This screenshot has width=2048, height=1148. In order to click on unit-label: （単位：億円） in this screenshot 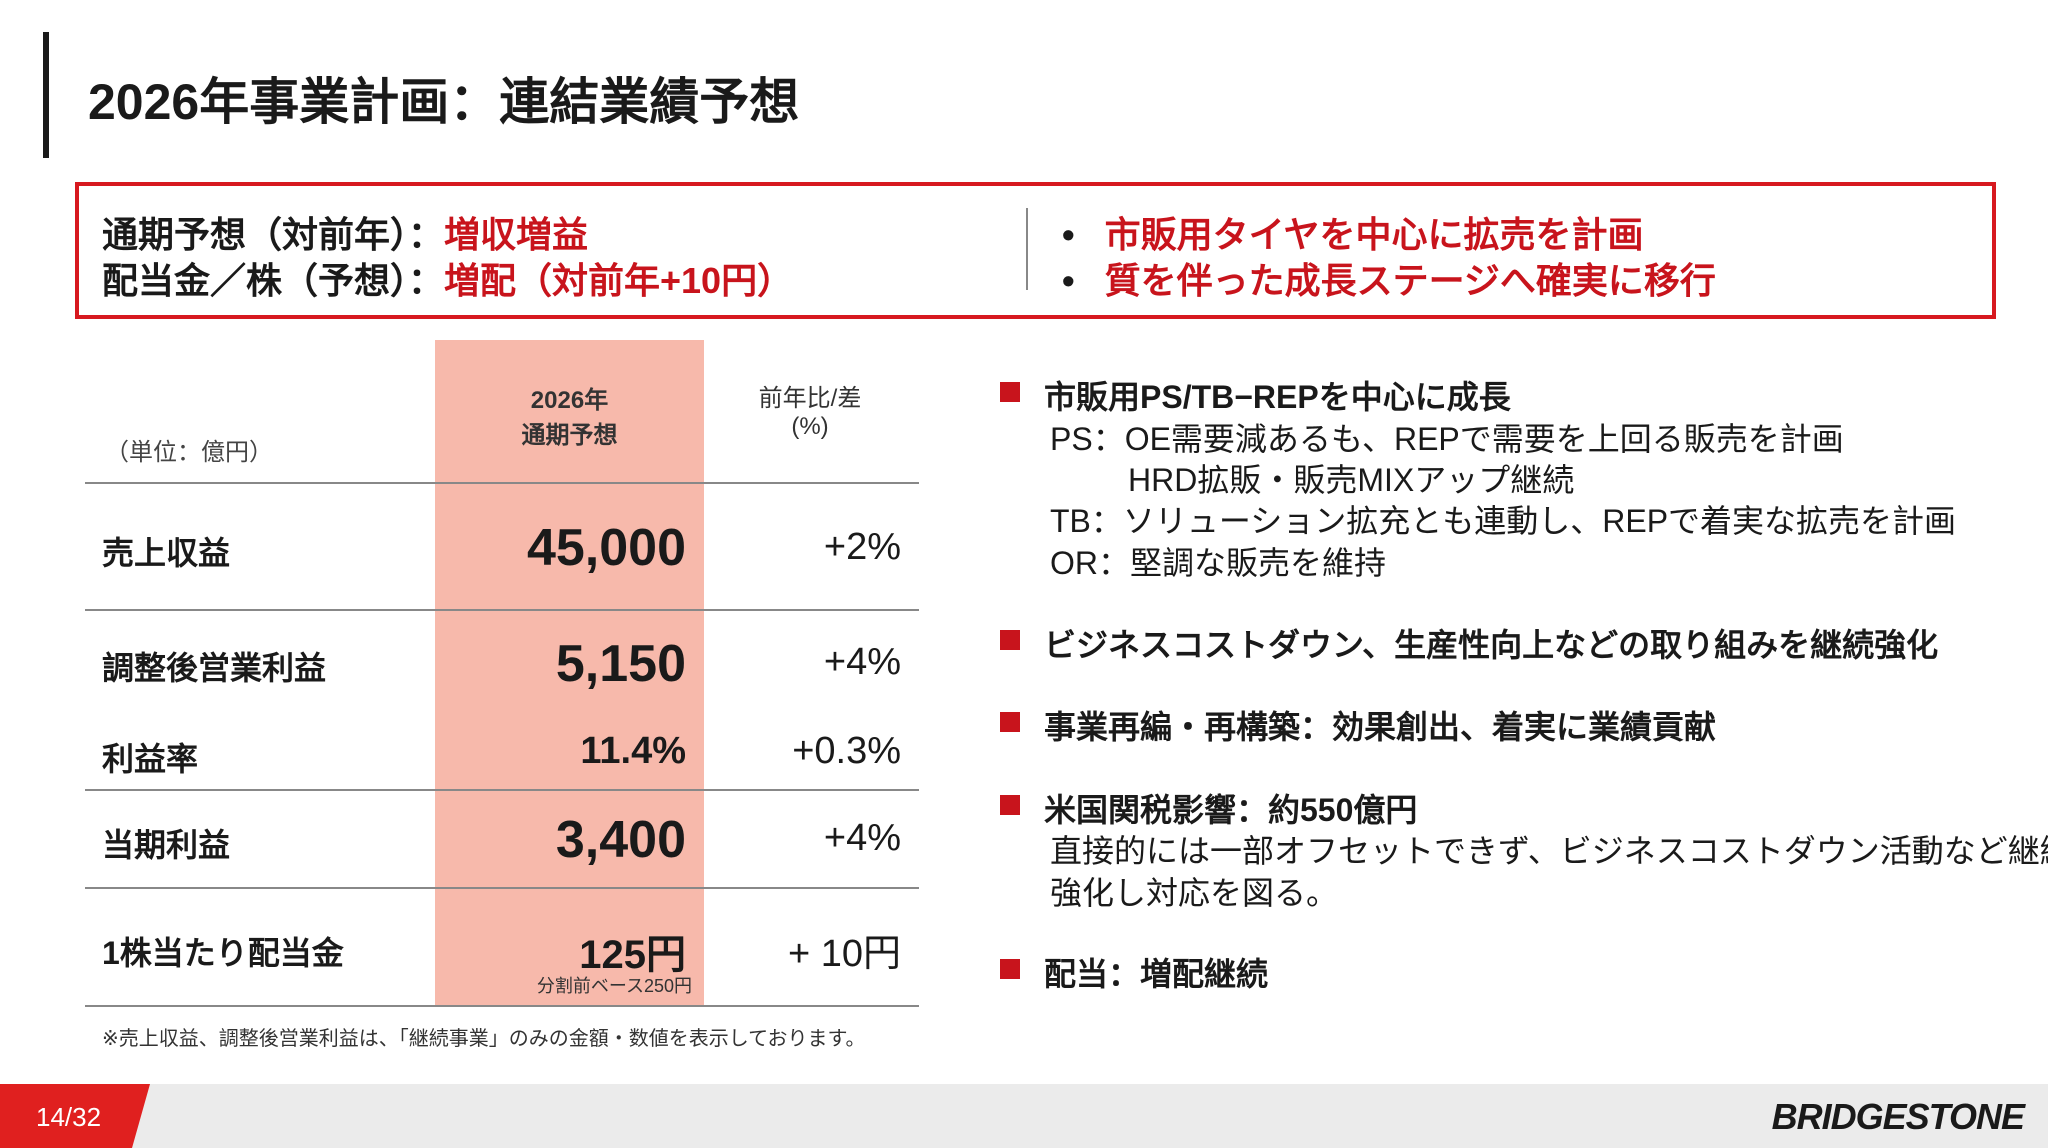, I will do `click(189, 452)`.